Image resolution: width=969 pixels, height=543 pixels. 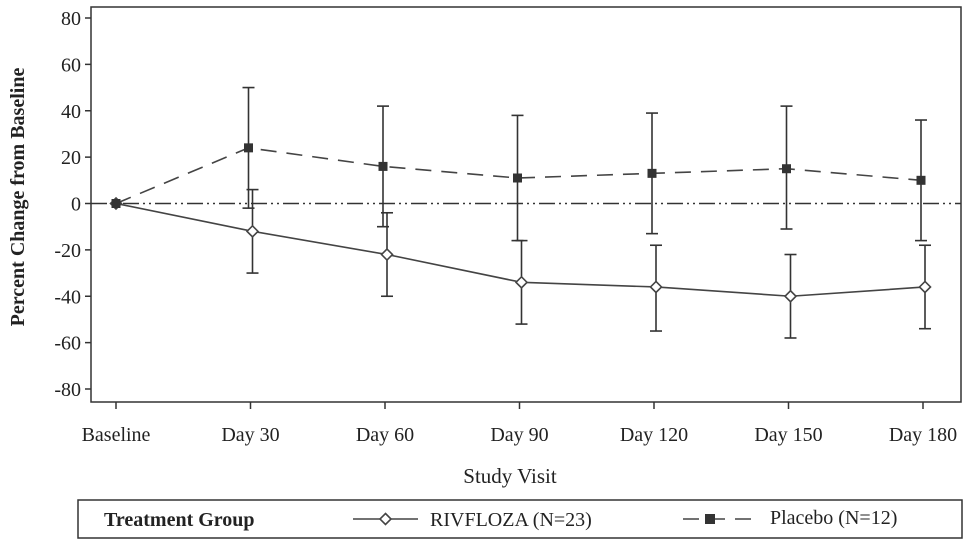 What do you see at coordinates (116, 435) in the screenshot?
I see `x-tick-label: Baseline` at bounding box center [116, 435].